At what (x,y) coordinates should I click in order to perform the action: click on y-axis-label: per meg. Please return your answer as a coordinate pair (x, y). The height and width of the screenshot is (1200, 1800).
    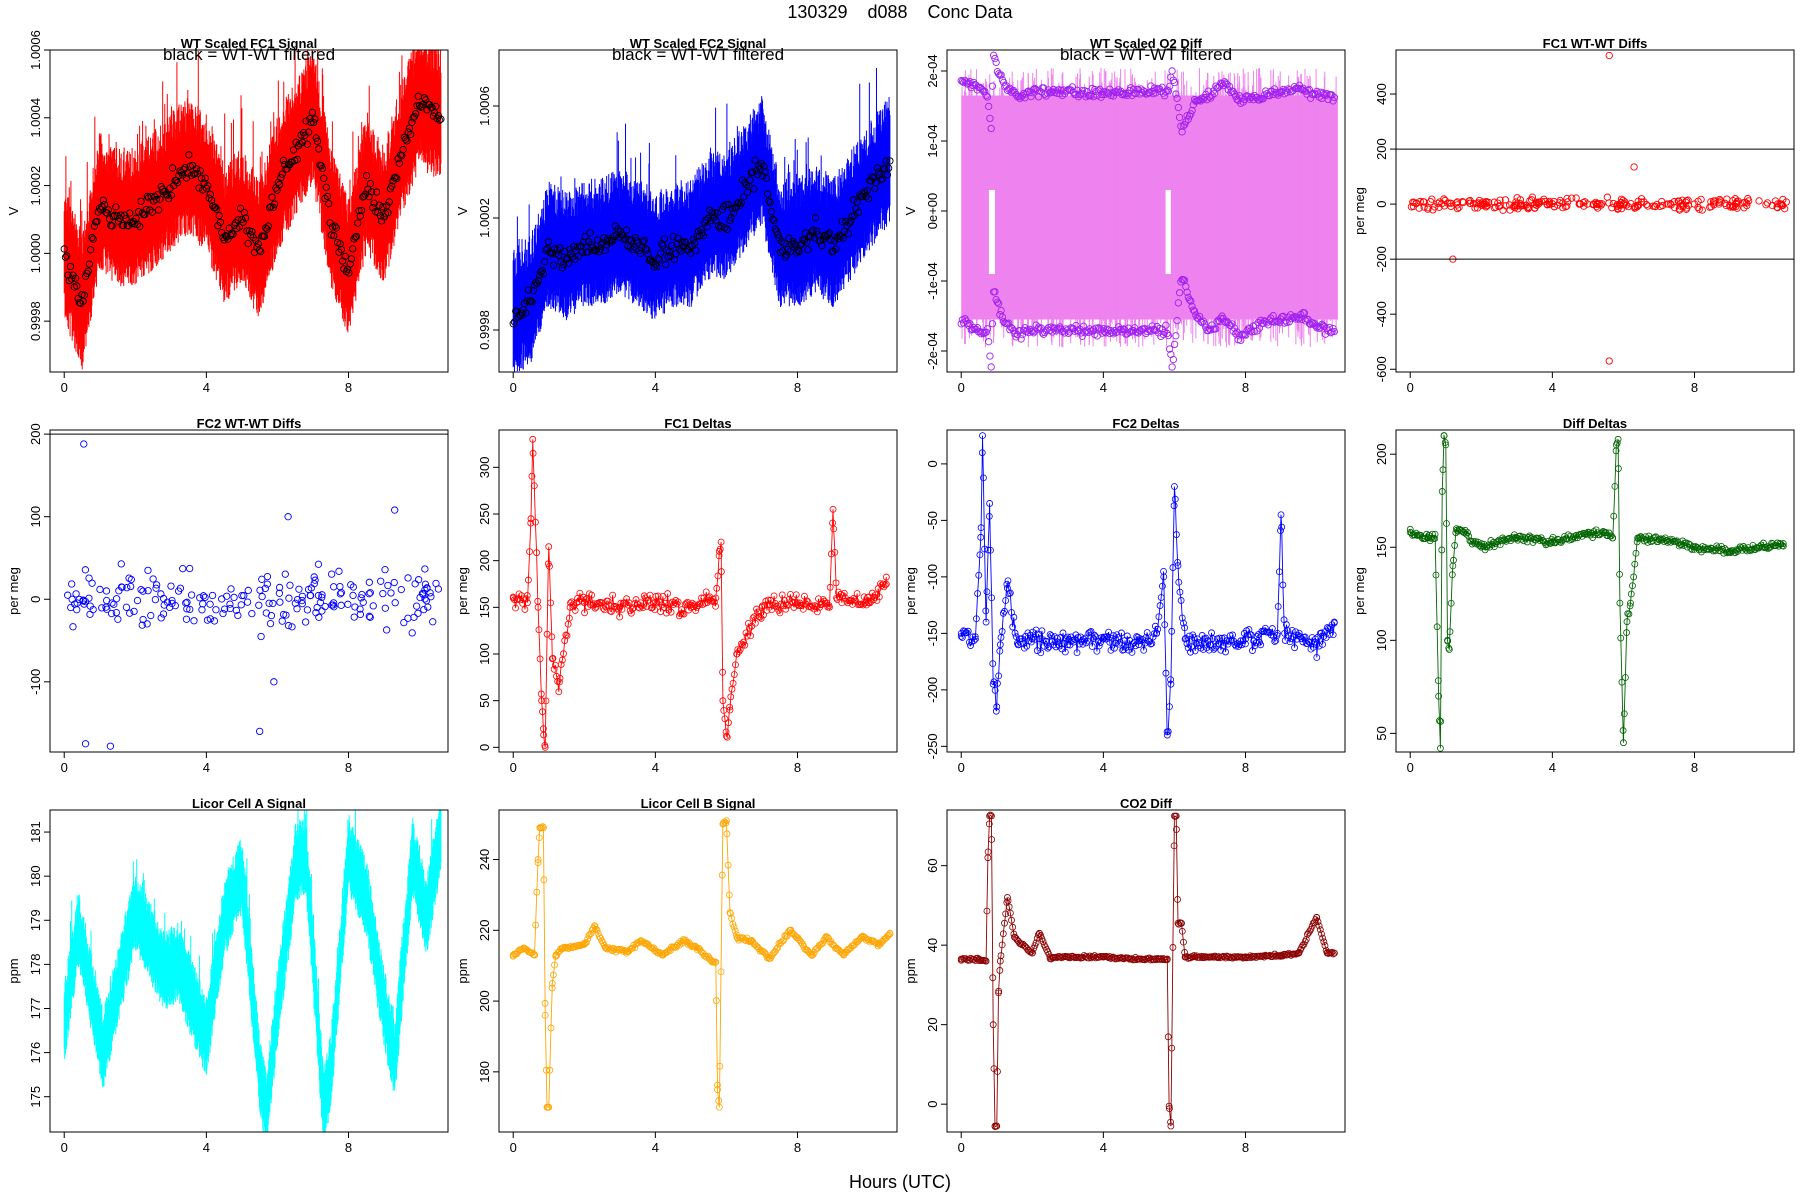
    Looking at the image, I should click on (13, 591).